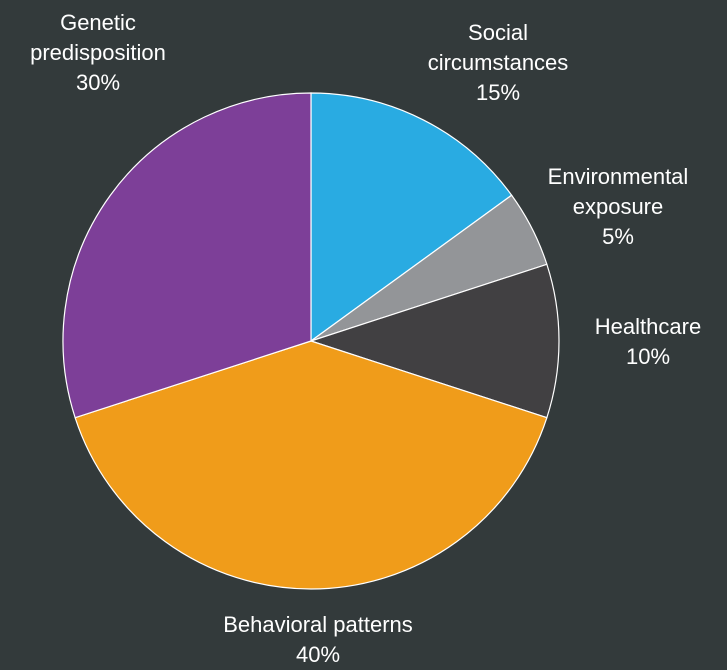 This screenshot has width=727, height=670. What do you see at coordinates (318, 624) in the screenshot?
I see `slice-label-line: Behavioral patterns` at bounding box center [318, 624].